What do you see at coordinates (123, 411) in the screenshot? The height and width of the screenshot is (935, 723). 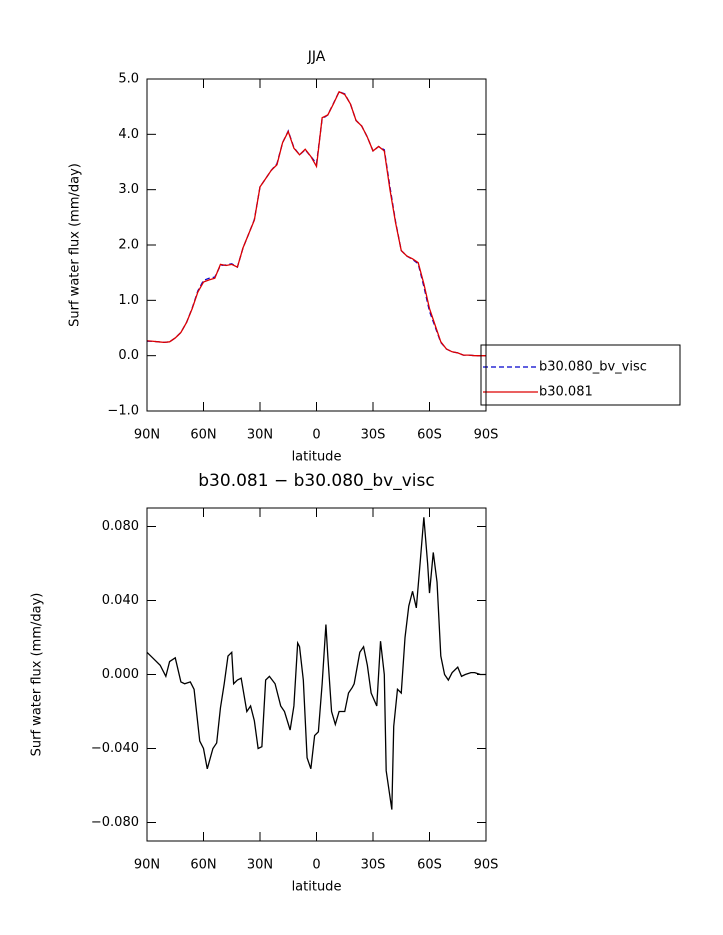 I see `y-tick-label: −1.0` at bounding box center [123, 411].